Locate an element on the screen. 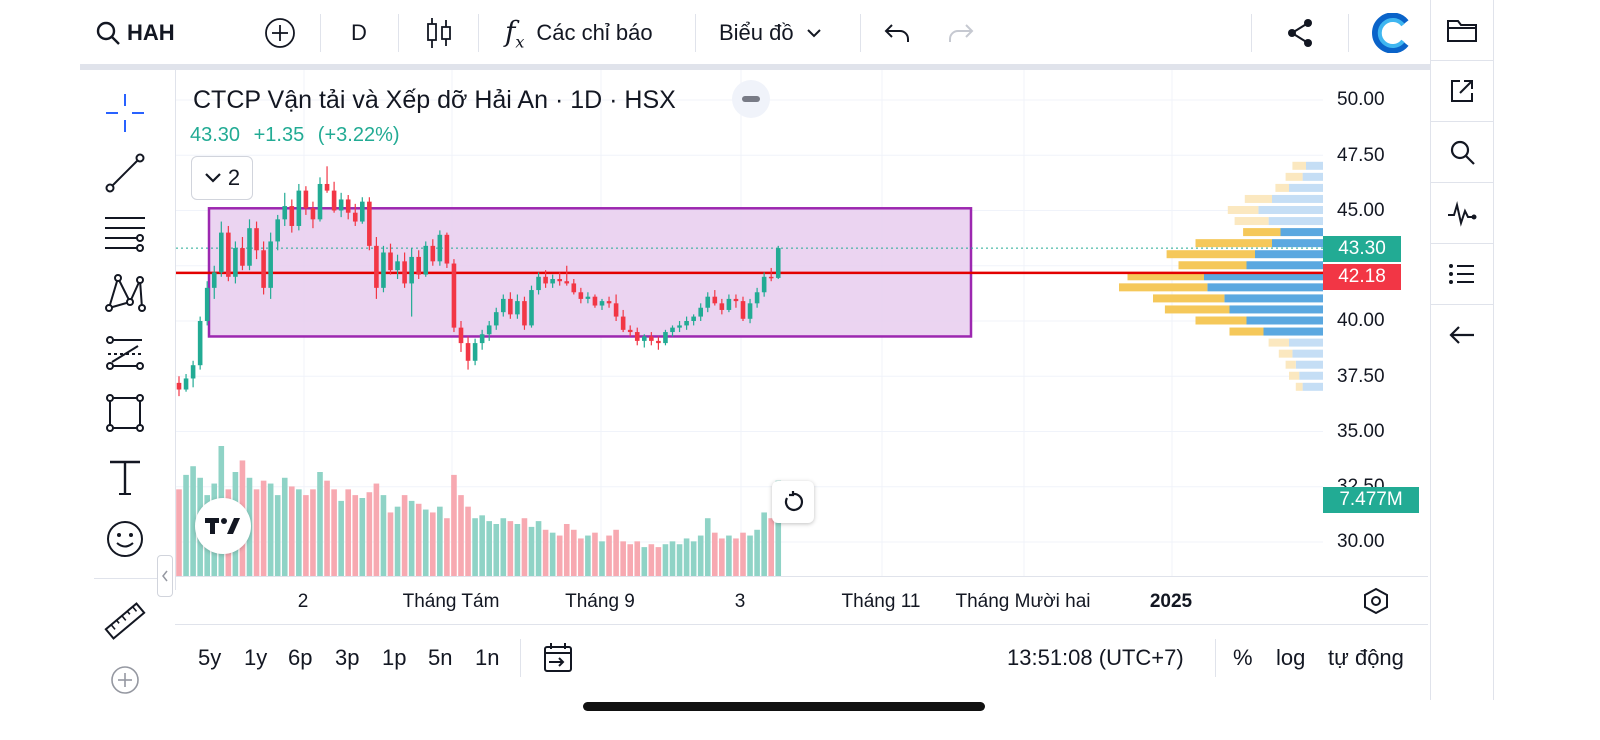  range-3p: 3p is located at coordinates (347, 657).